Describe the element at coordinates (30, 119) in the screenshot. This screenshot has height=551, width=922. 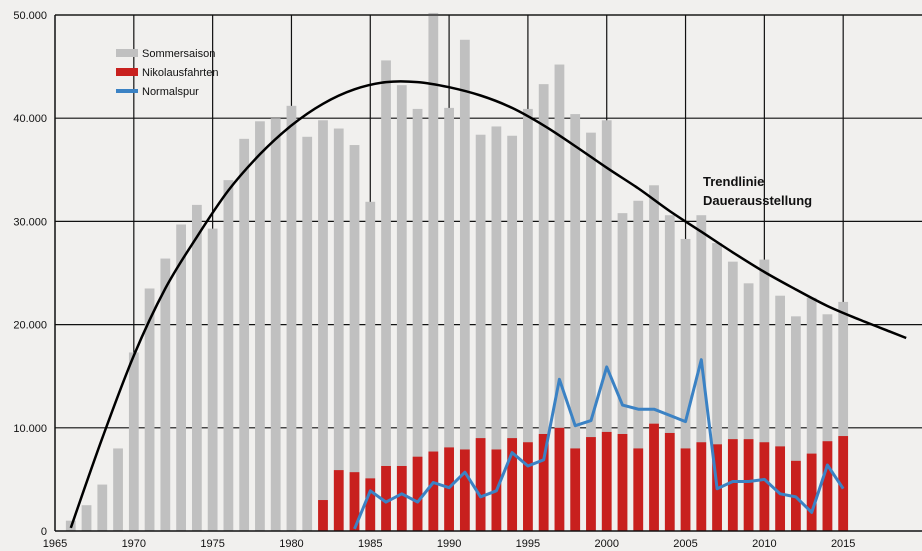
I see `y-tick-label: 40.000` at that location.